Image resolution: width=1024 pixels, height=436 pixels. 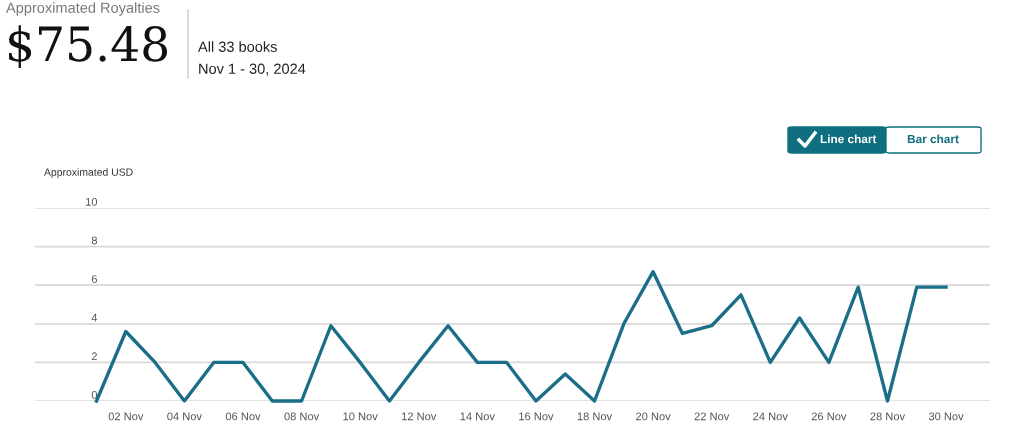 I want to click on x-tick-label: 30 Nov, so click(x=946, y=416).